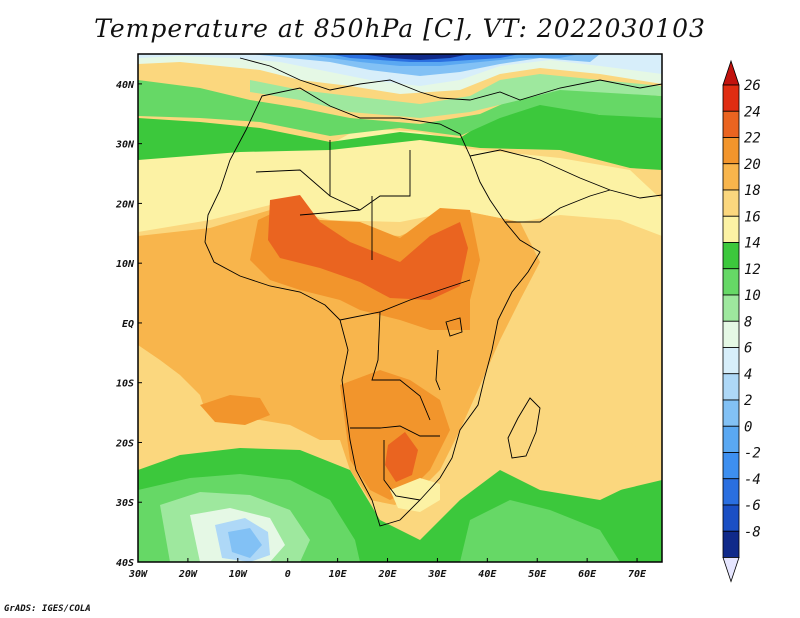 This screenshot has height=618, width=800. What do you see at coordinates (752, 270) in the screenshot?
I see `colorbar-label: 12` at bounding box center [752, 270].